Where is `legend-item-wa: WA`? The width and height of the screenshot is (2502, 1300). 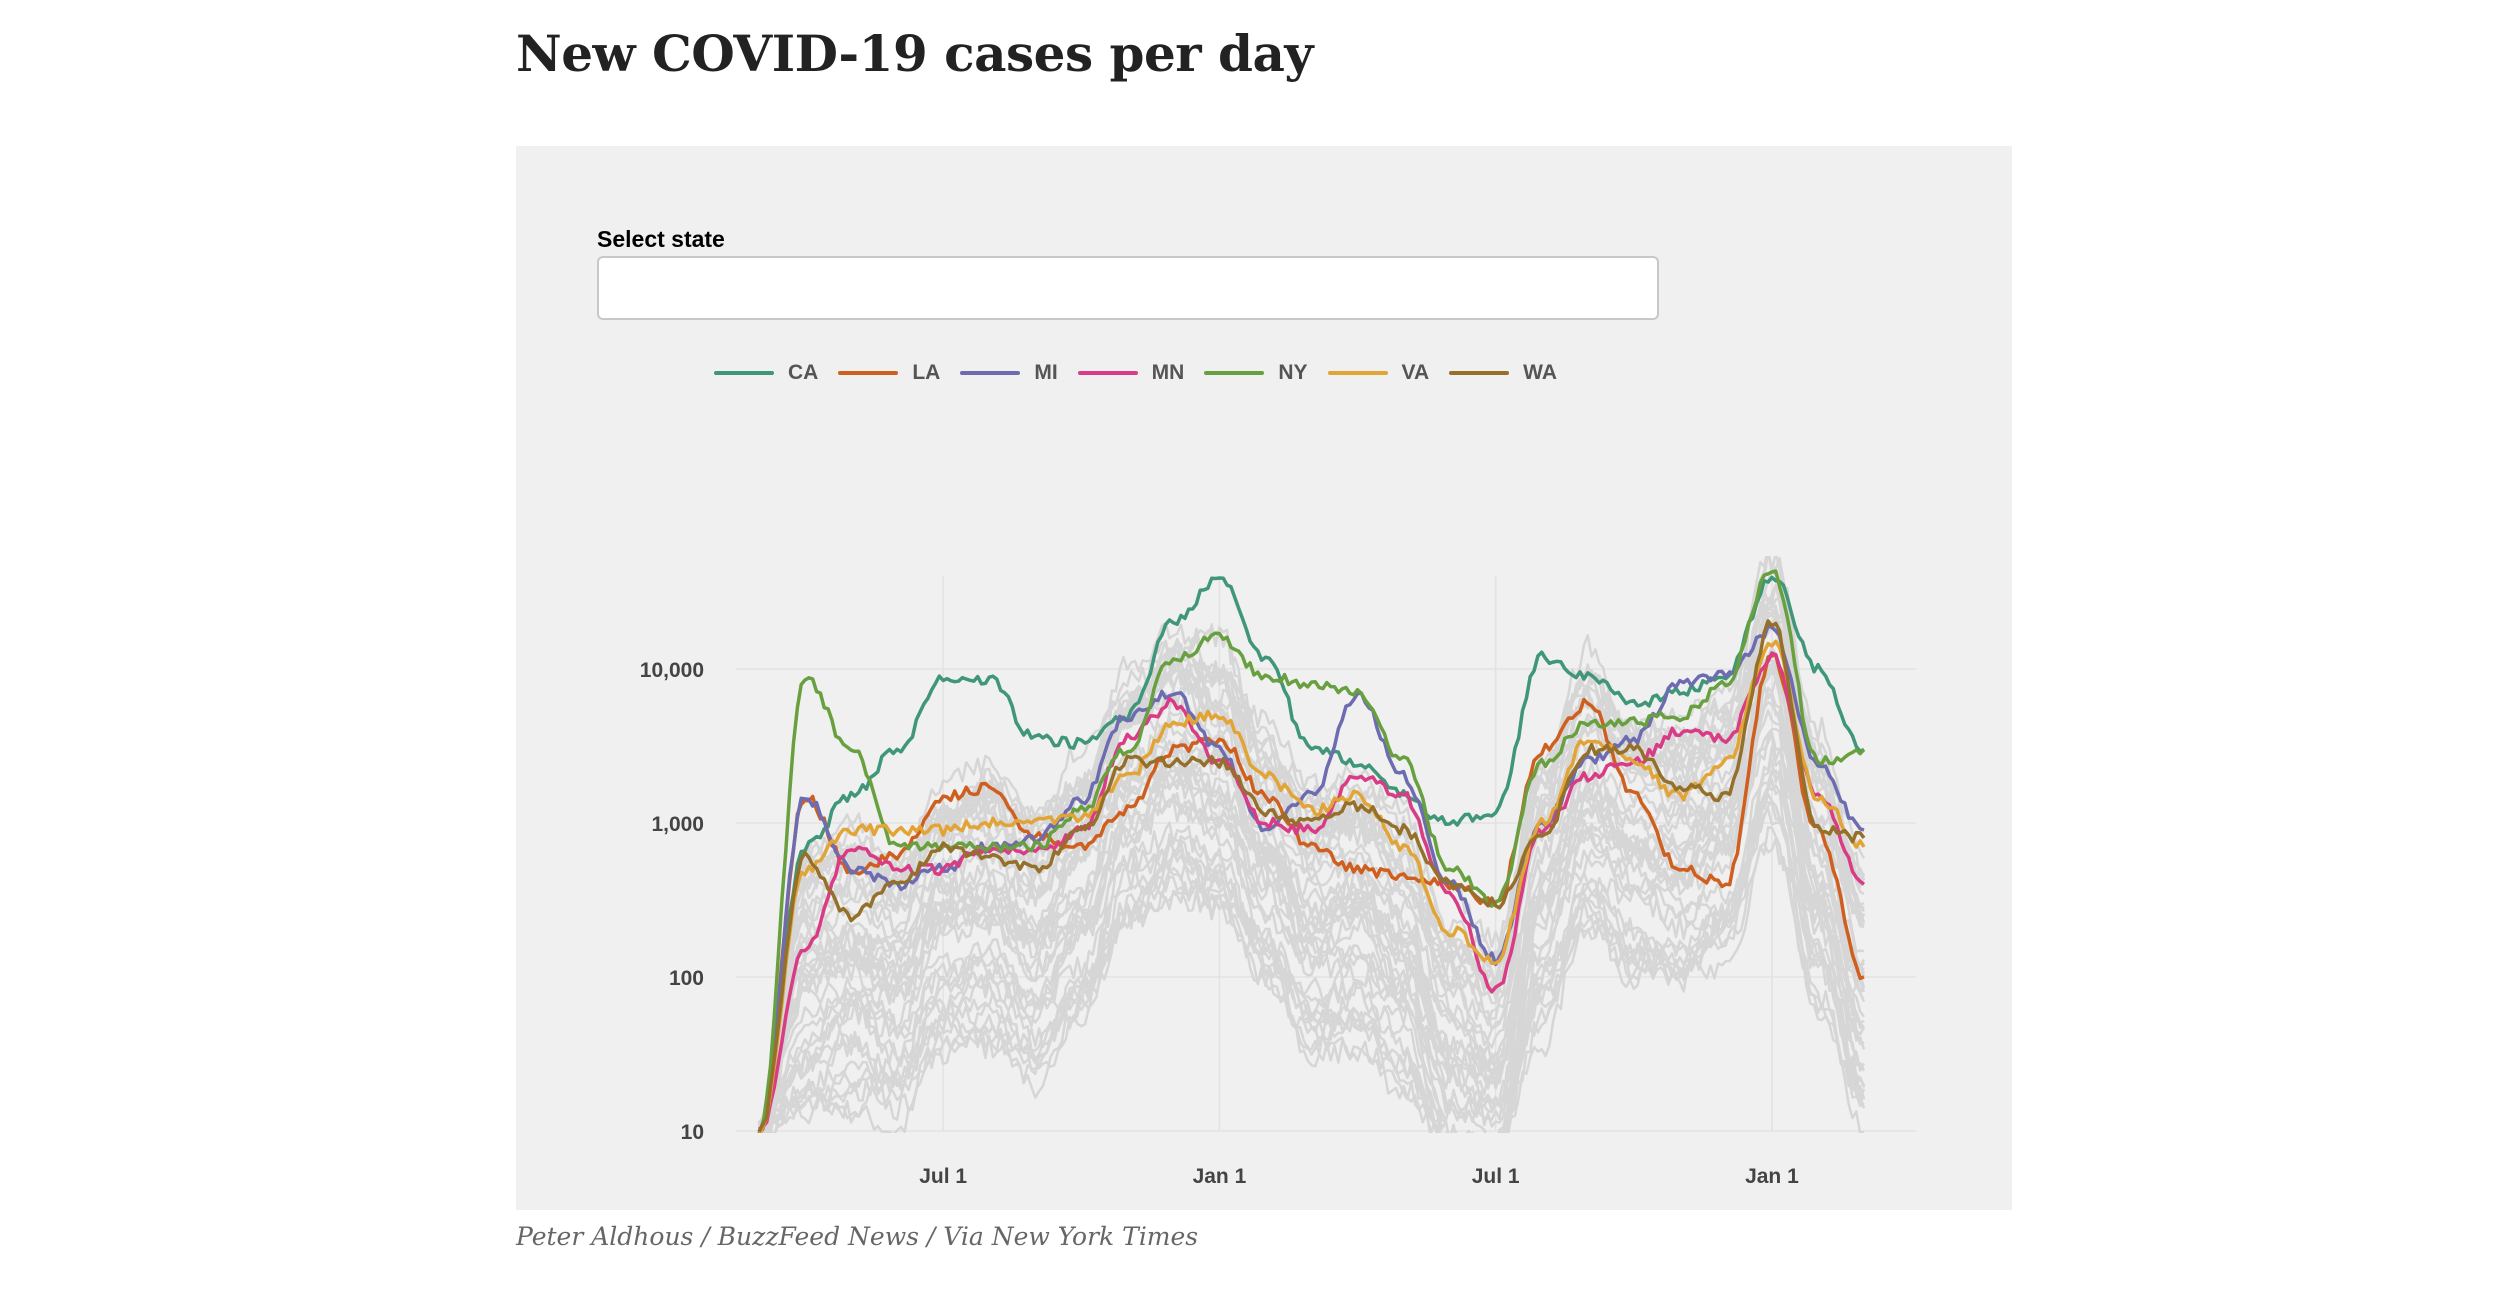
legend-item-wa: WA is located at coordinates (1503, 373).